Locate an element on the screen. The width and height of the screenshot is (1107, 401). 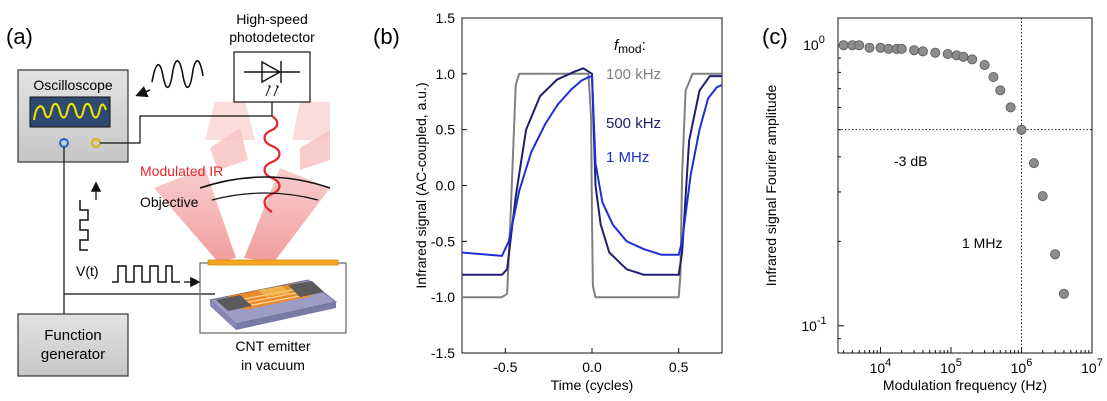
b-y-axis-label: Infrared signal (AC-coupled, a.u.) is located at coordinates (421, 185).